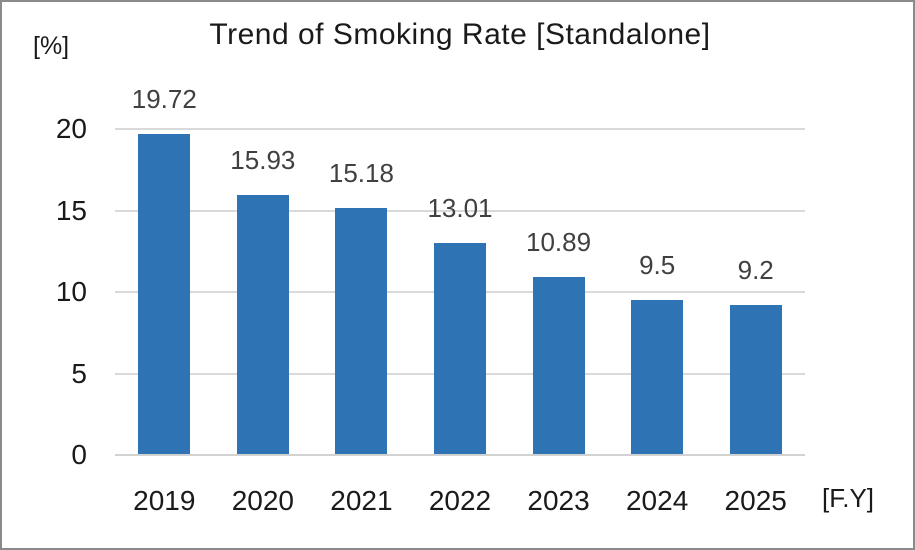 This screenshot has width=915, height=550. I want to click on value-label-2022: 13.01, so click(460, 207).